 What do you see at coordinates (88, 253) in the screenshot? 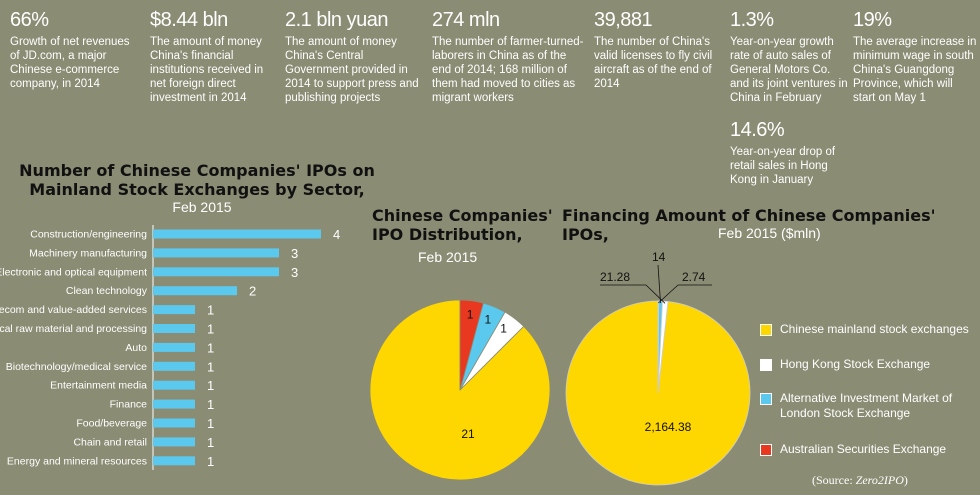
I see `bar-category-label: Machinery manufacturing` at bounding box center [88, 253].